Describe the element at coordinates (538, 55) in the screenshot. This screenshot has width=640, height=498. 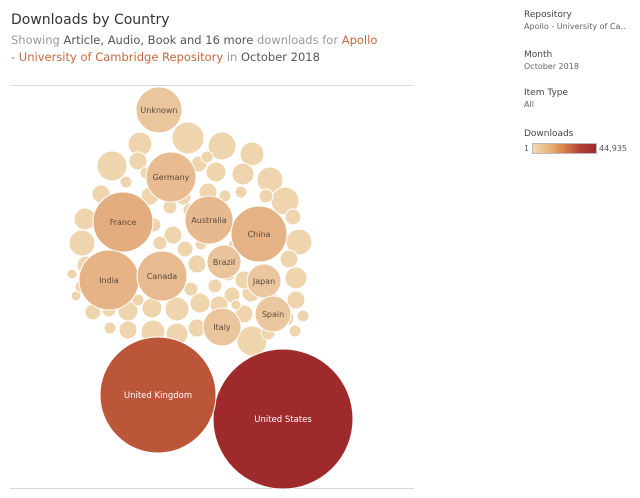
I see `filter-month-label: Month` at that location.